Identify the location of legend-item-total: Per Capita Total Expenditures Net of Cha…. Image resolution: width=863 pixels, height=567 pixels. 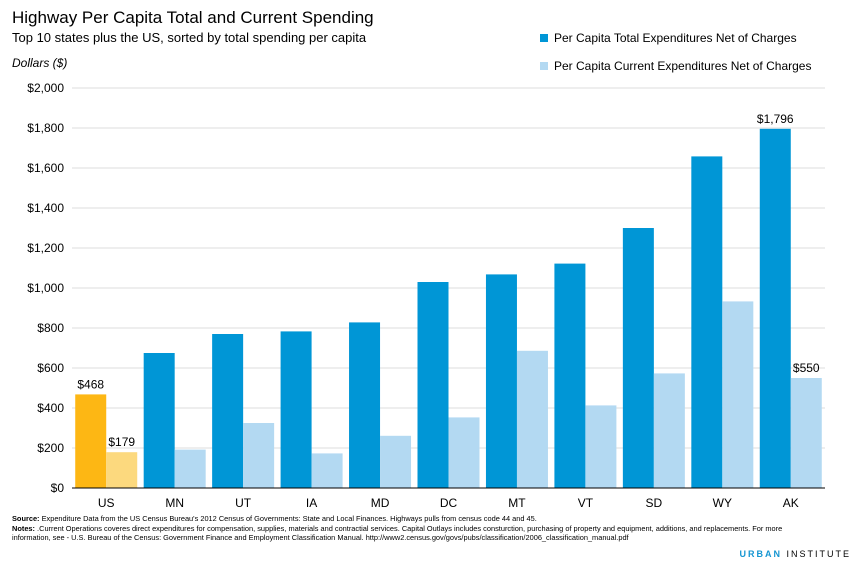
(675, 38).